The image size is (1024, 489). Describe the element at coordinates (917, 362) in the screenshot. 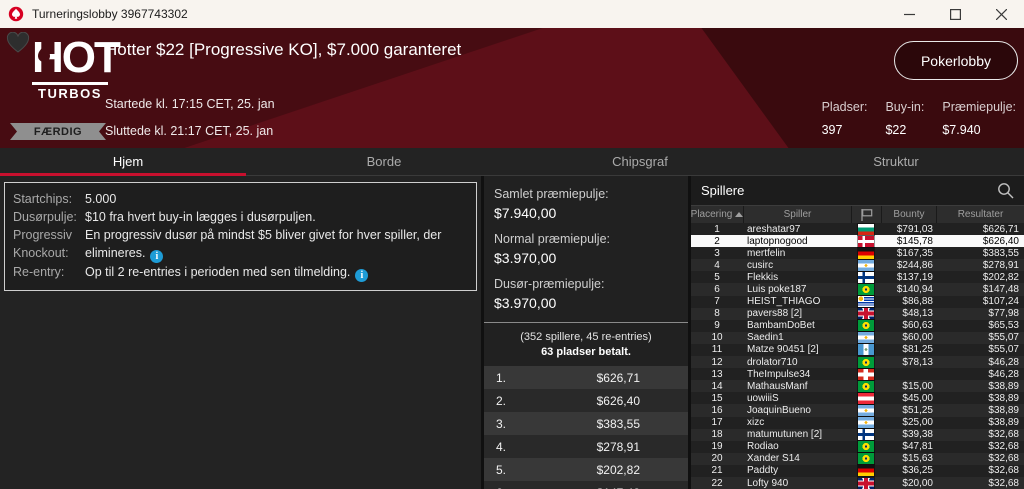

I see `player-bounty: $78,13` at that location.